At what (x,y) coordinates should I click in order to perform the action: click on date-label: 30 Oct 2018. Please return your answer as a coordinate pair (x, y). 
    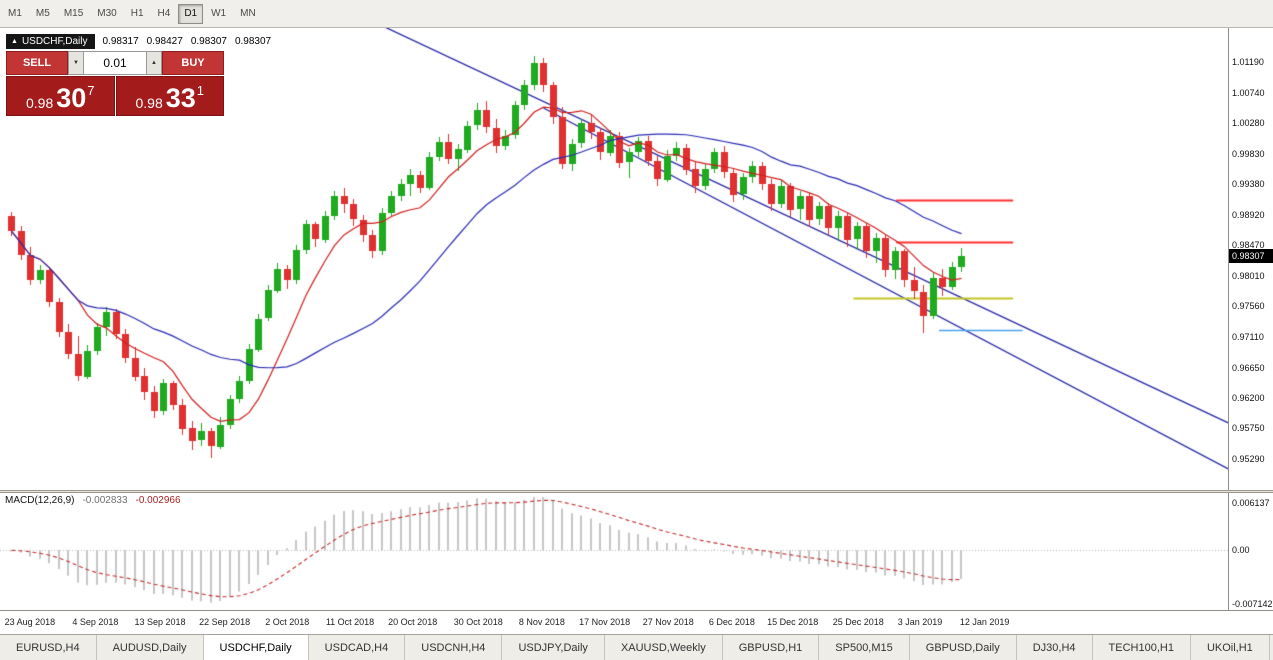
    Looking at the image, I should click on (478, 622).